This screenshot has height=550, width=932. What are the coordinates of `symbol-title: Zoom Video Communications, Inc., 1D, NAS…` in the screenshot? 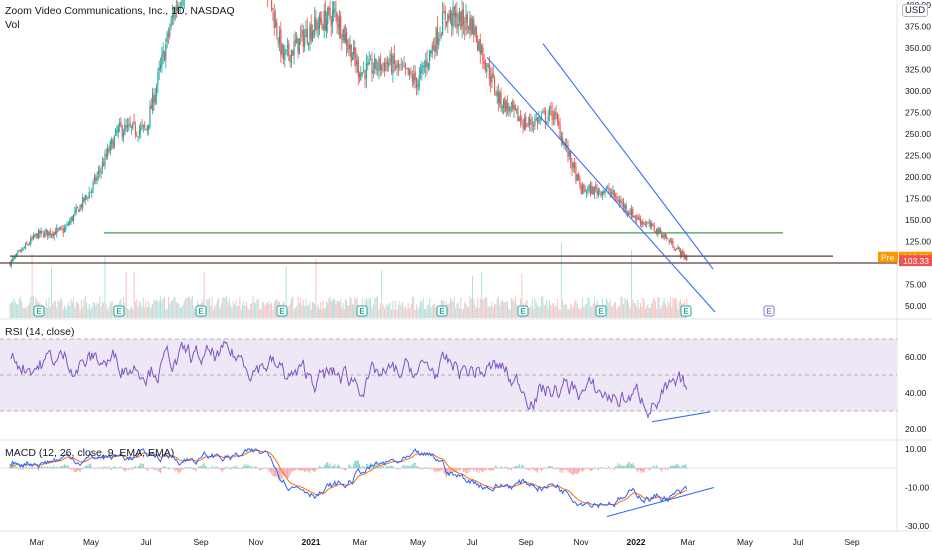 It's located at (120, 11).